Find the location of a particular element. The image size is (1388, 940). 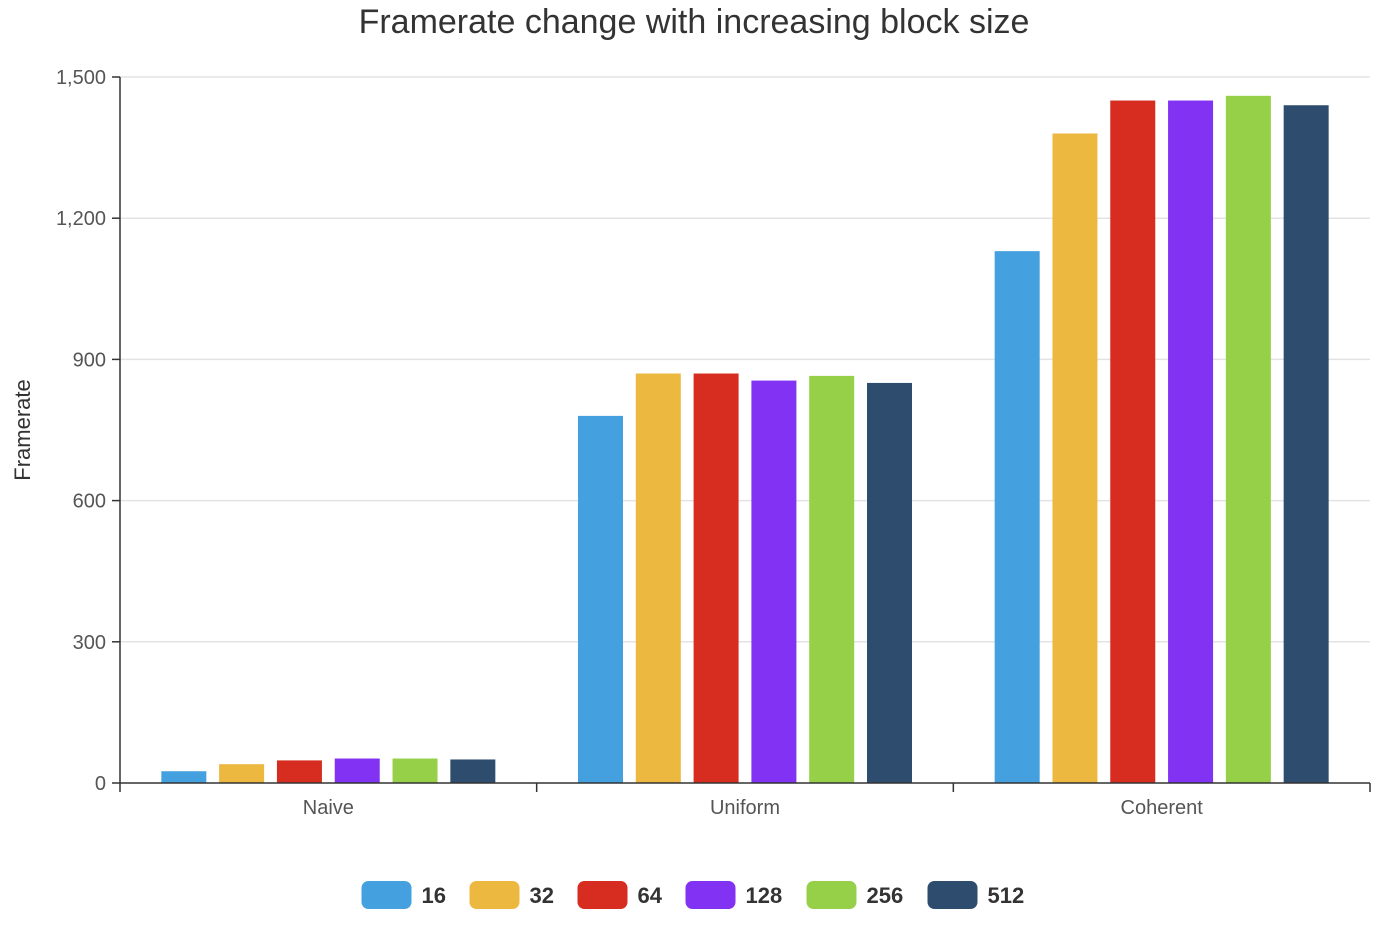

y-tick-label: 0 is located at coordinates (100, 784).